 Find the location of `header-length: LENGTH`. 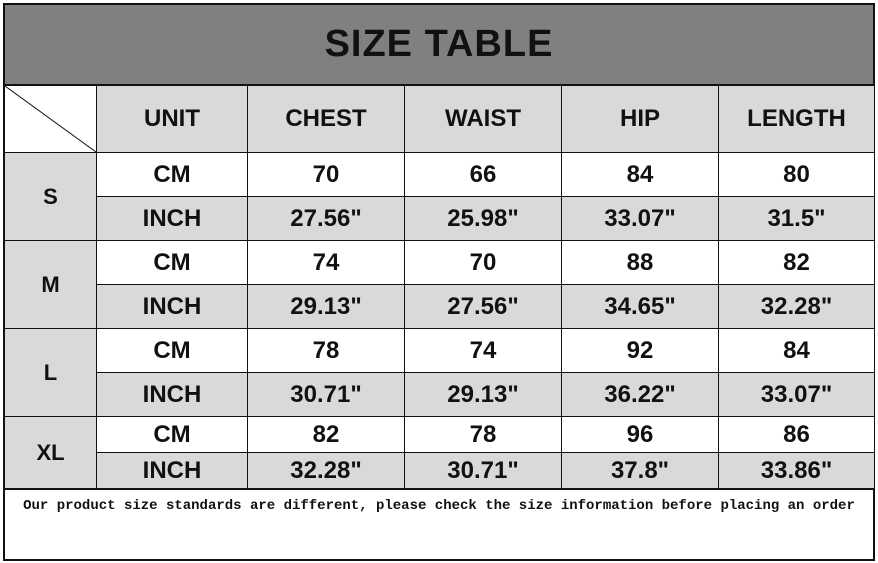

header-length: LENGTH is located at coordinates (796, 119).